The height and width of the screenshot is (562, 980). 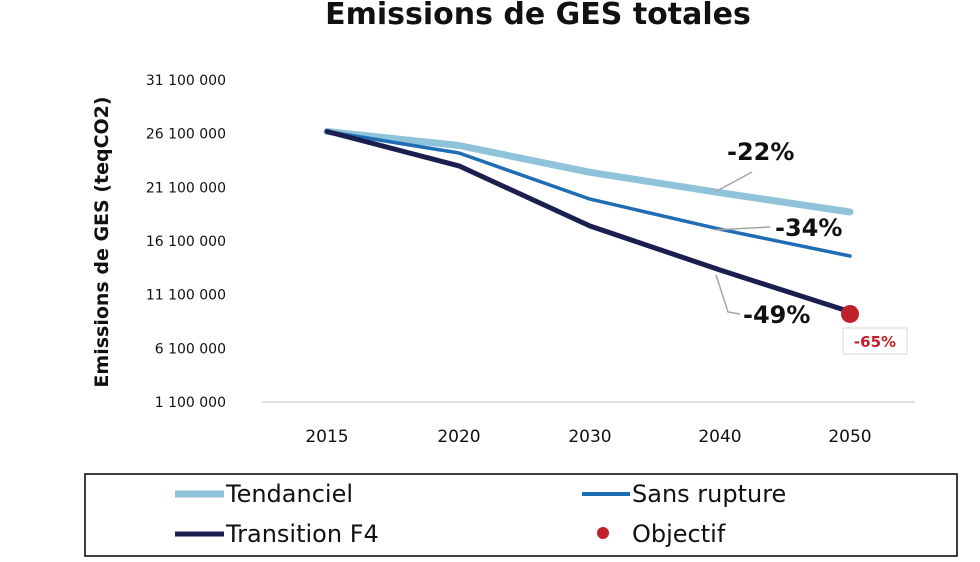 I want to click on annotation-transition: -49%, so click(x=776, y=315).